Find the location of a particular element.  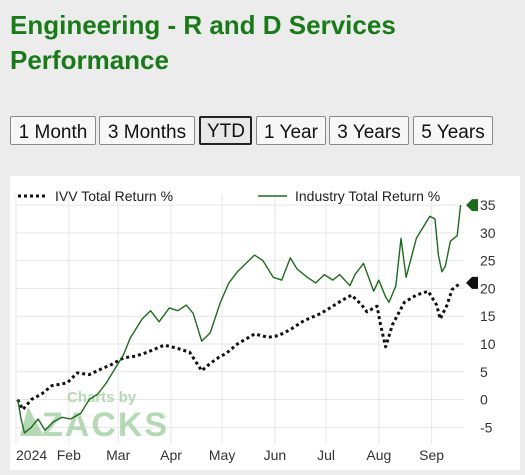

industry-end-marker is located at coordinates (472, 205).